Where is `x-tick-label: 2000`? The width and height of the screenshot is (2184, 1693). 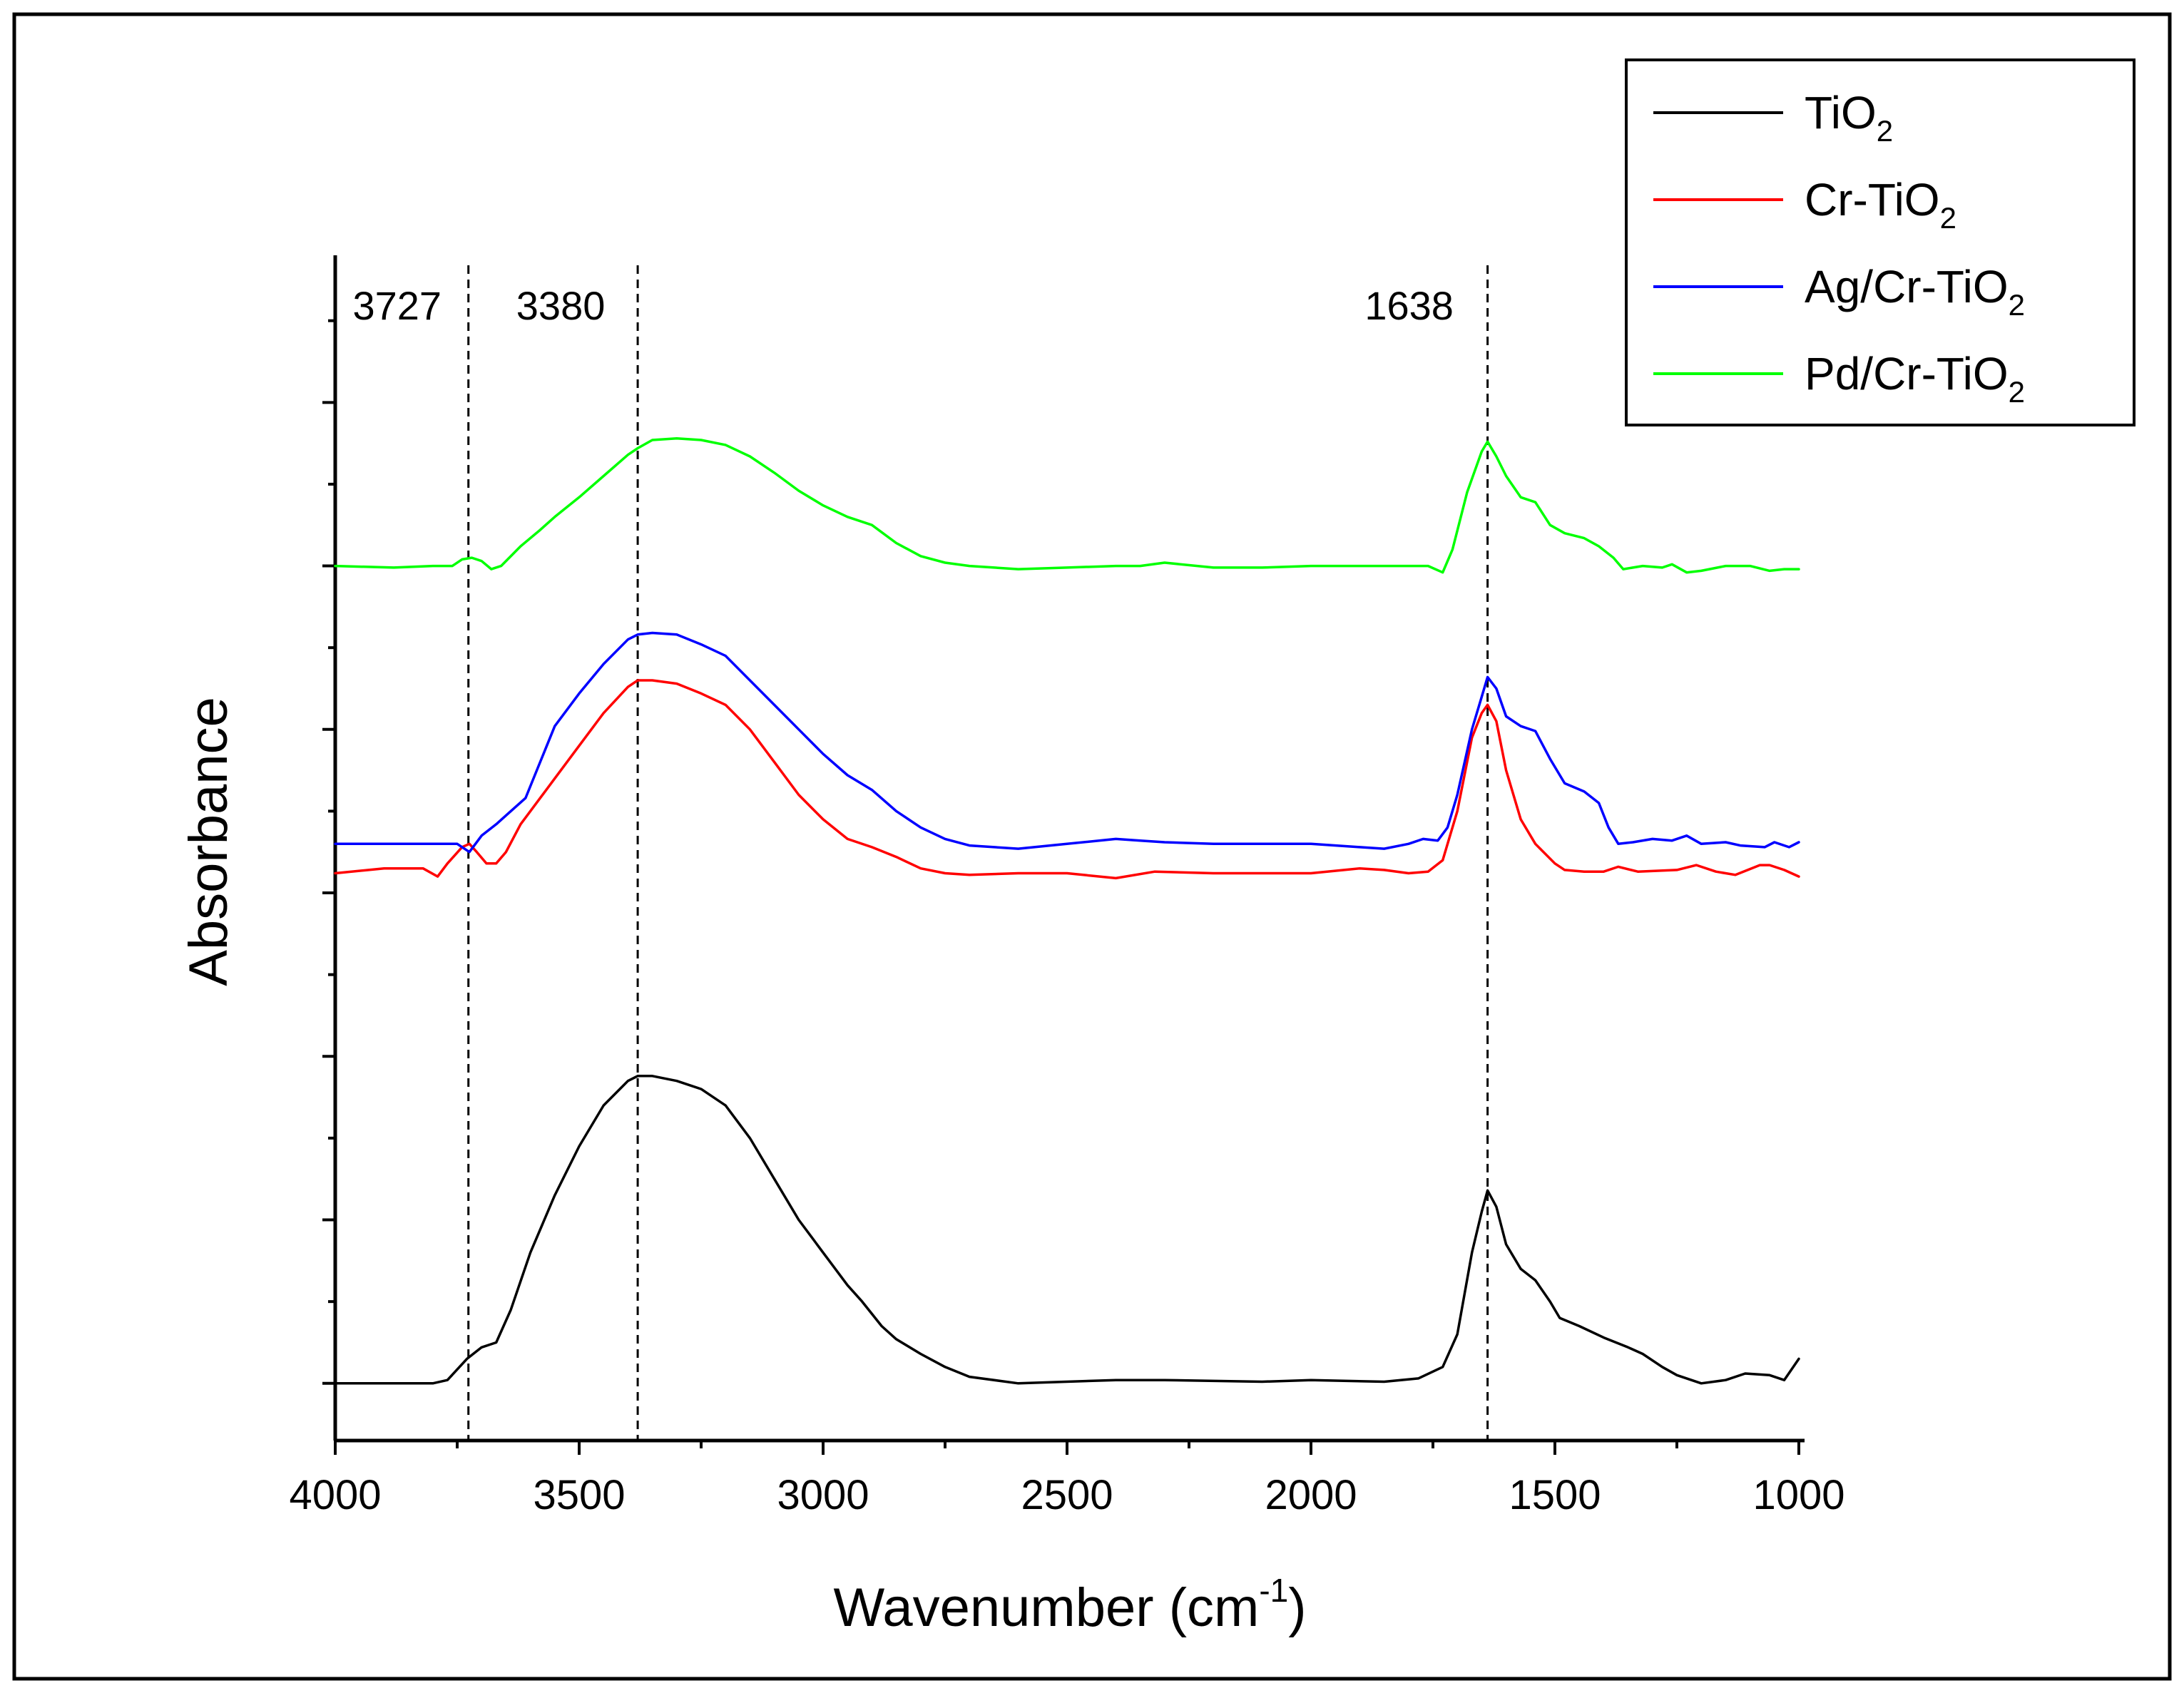
x-tick-label: 2000 is located at coordinates (1311, 1495).